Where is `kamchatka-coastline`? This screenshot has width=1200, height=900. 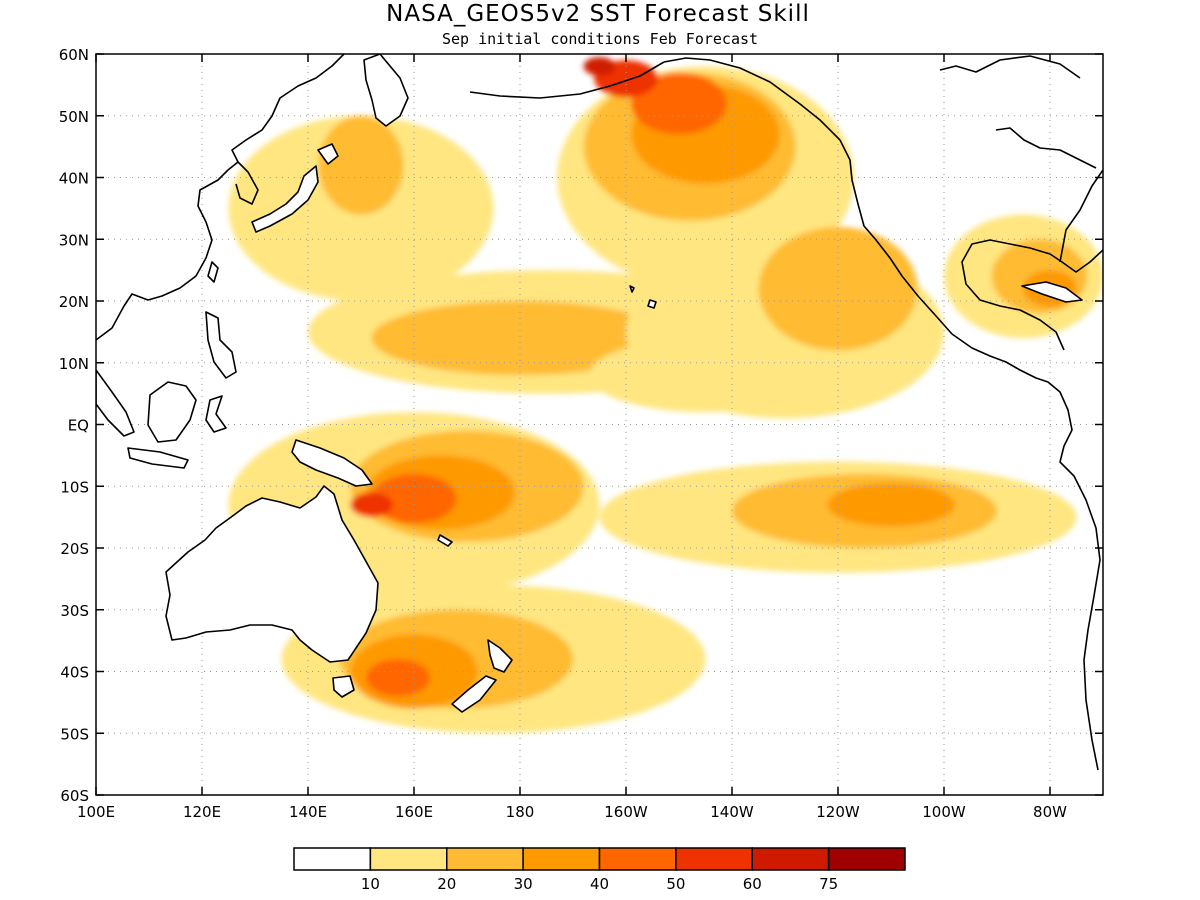
kamchatka-coastline is located at coordinates (386, 90).